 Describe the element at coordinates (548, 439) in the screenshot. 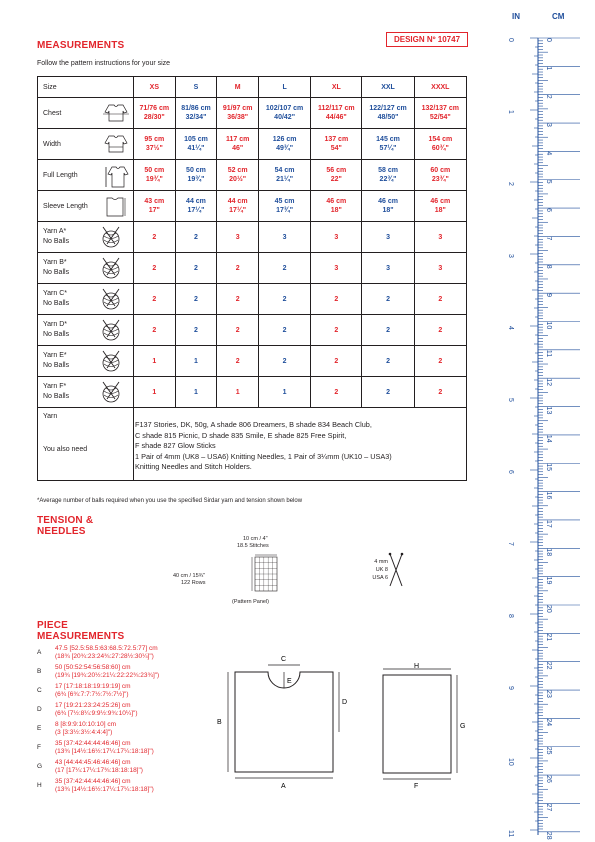

I see `ruler-cm-number: 14` at that location.